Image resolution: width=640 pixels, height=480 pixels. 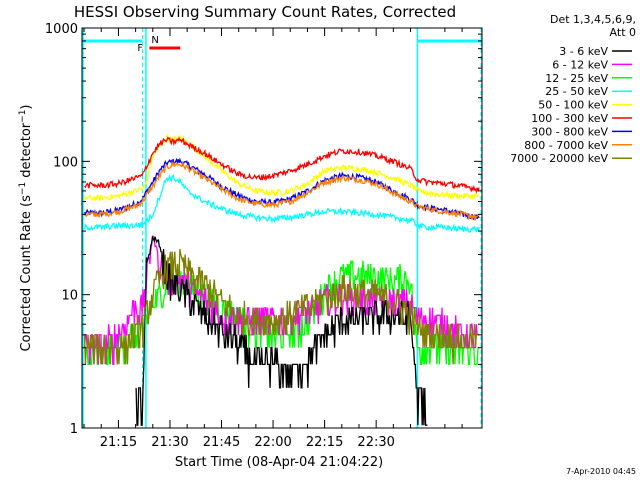 What do you see at coordinates (576, 78) in the screenshot?
I see `legend-label: 12 - 25 keV` at bounding box center [576, 78].